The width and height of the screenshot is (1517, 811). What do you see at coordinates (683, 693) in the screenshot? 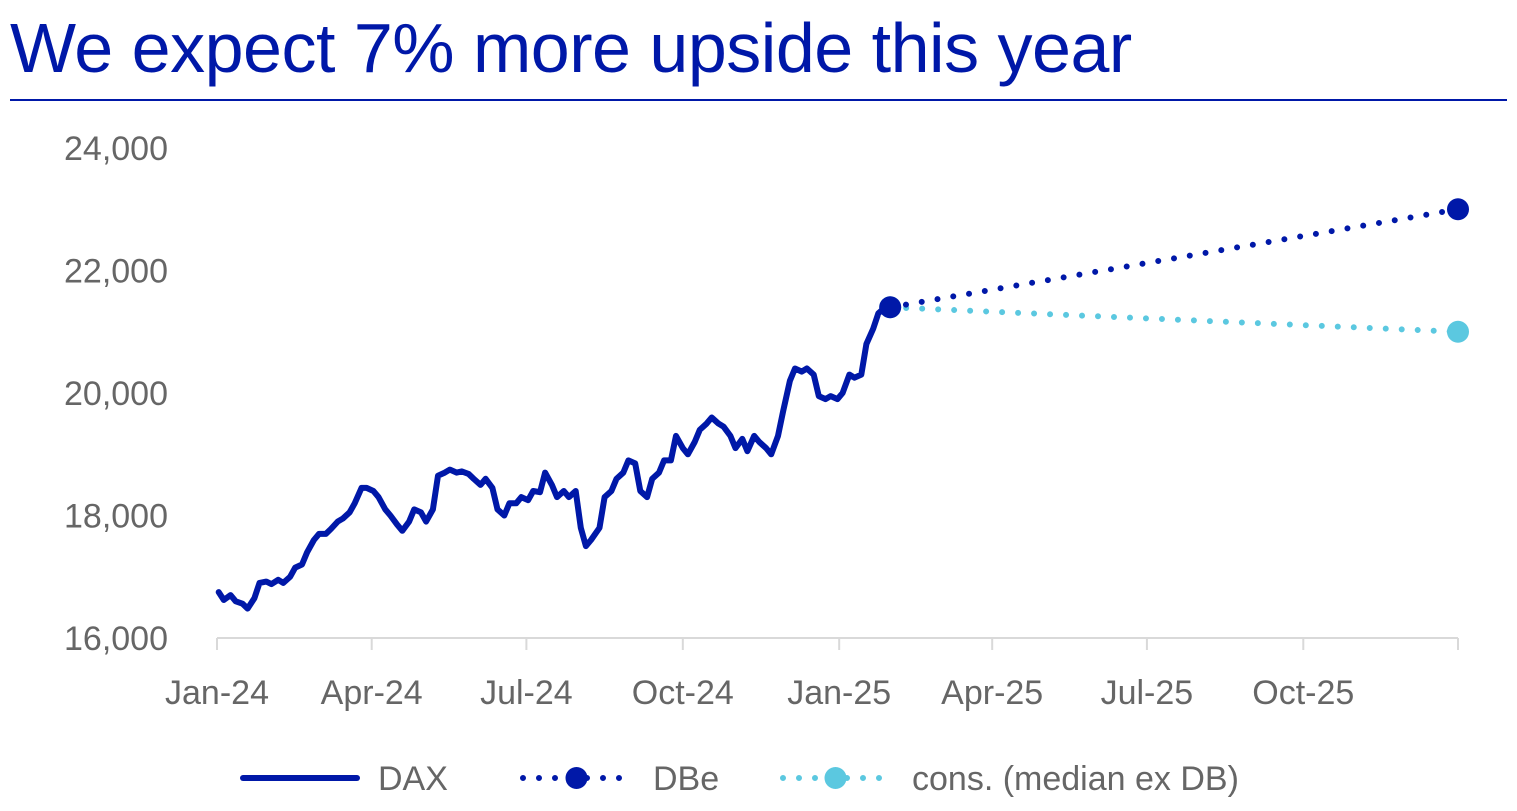
I see `x-tick-label: Oct-24` at bounding box center [683, 693].